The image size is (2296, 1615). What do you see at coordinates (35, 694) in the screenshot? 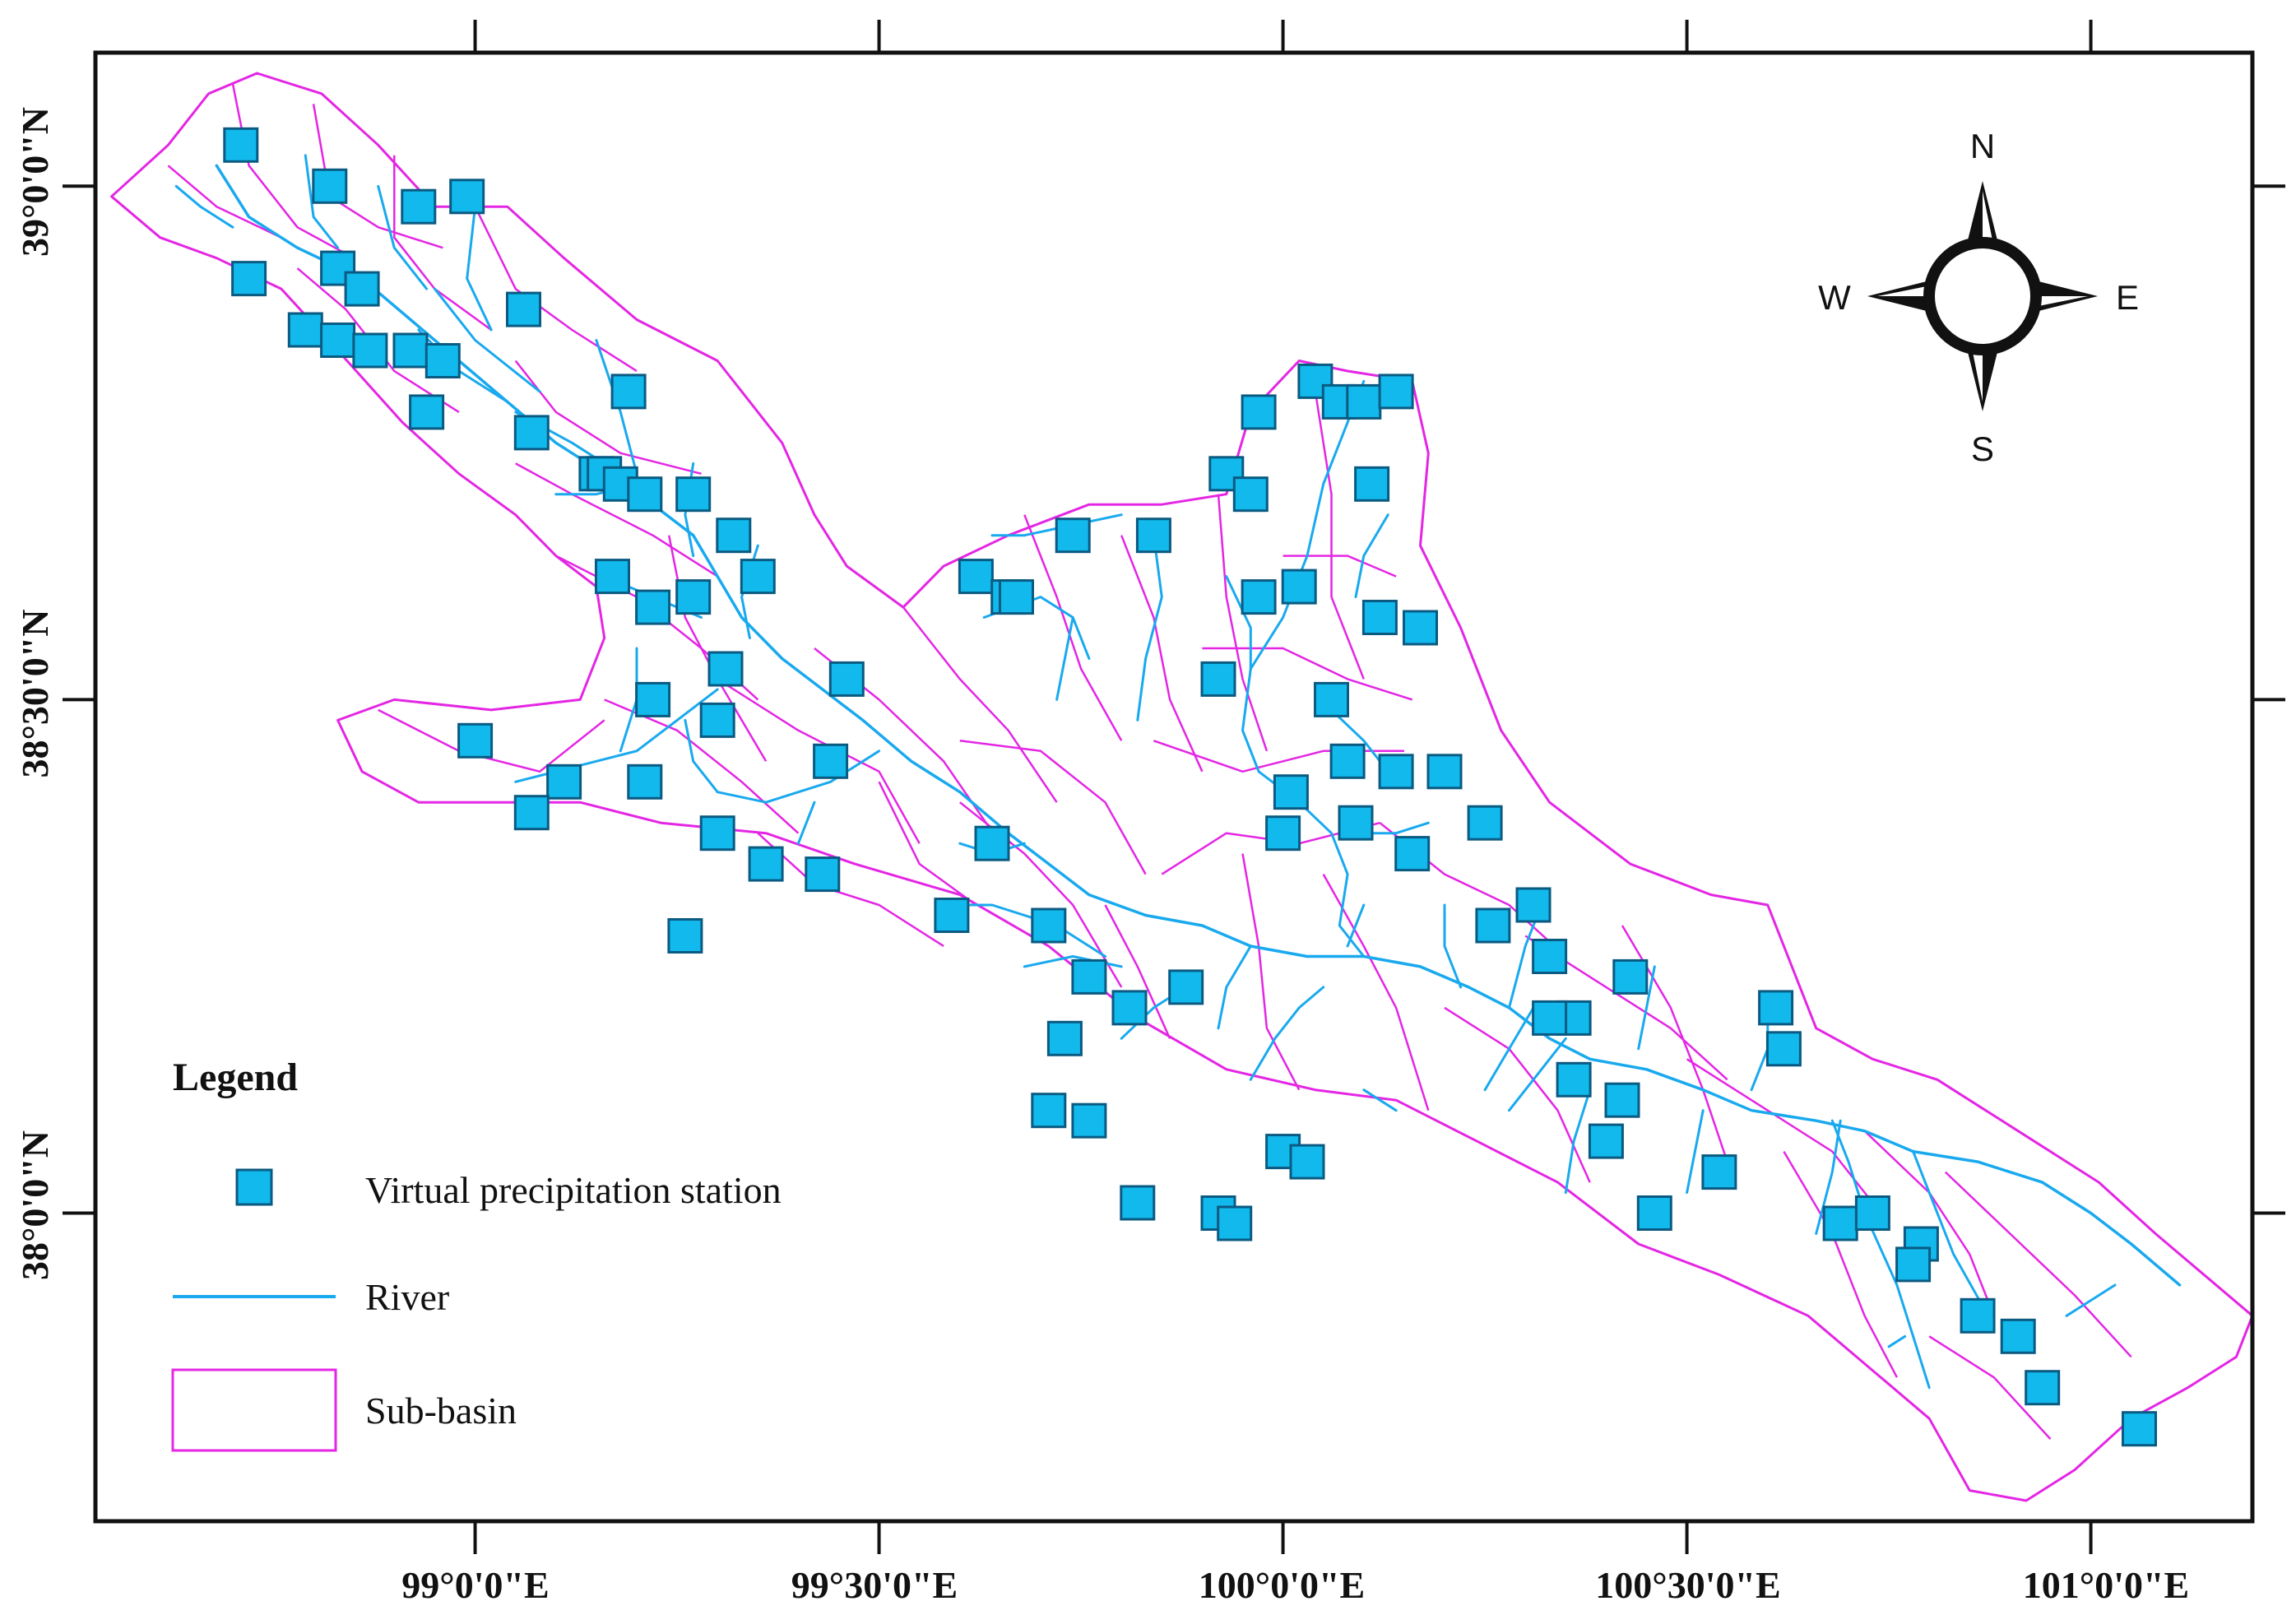
I see `y-tick-label-38-30: 38°30'0"N` at bounding box center [35, 694].